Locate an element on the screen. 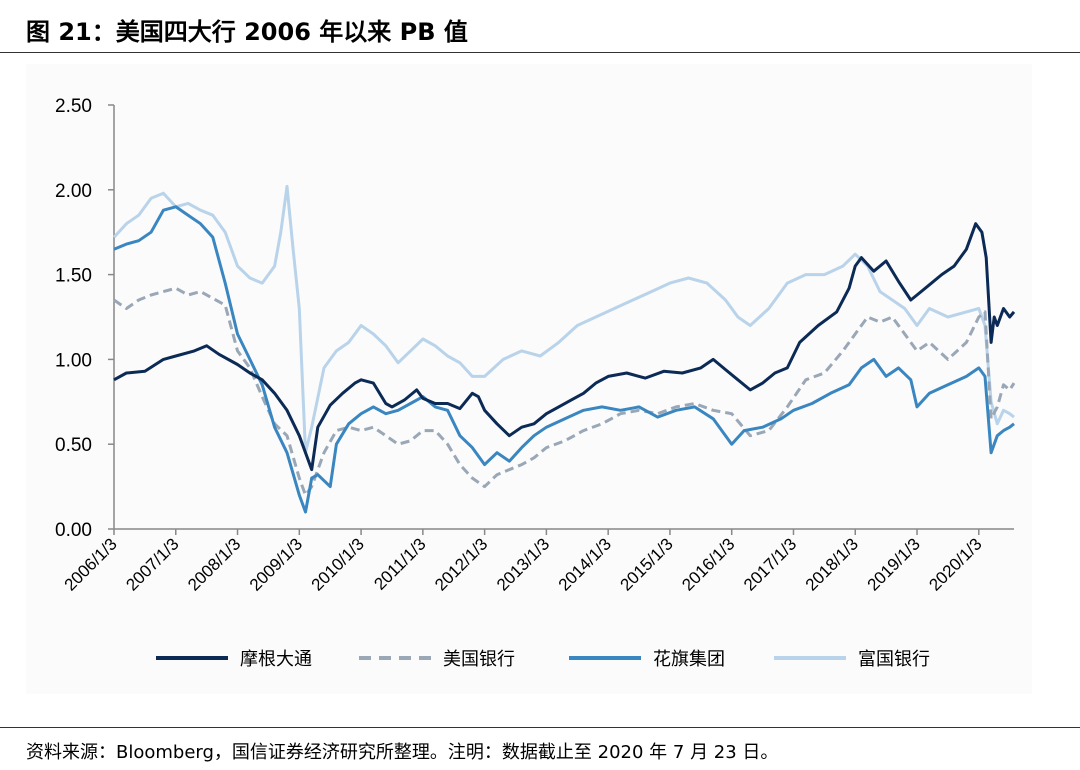  legend-label: 富国银行 is located at coordinates (894, 659).